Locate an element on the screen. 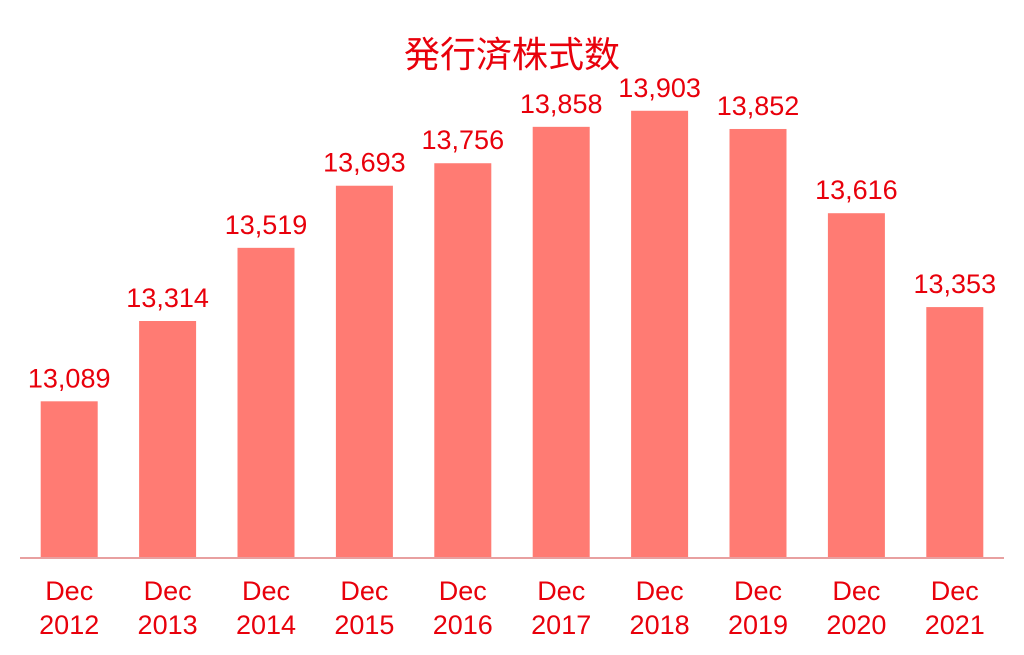 The image size is (1024, 655). chart-title: 発行済株式数 is located at coordinates (511, 54).